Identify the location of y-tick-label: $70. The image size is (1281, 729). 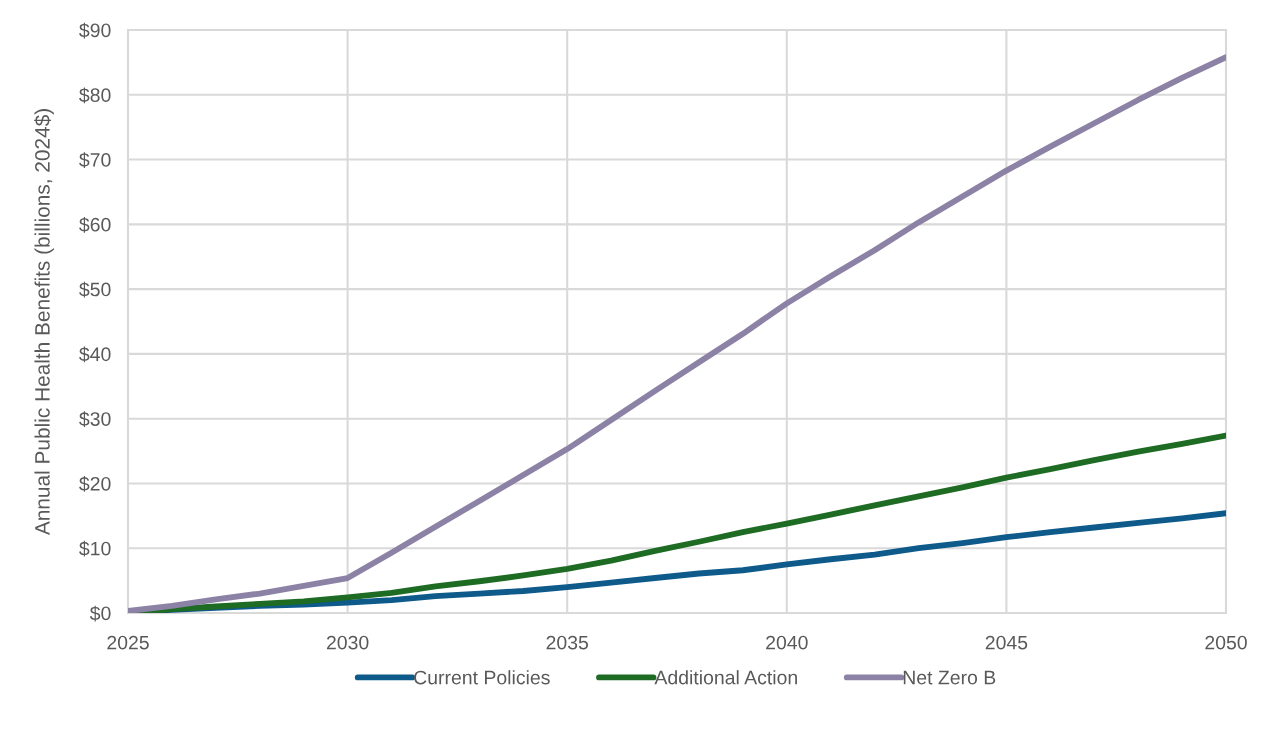
(95, 160).